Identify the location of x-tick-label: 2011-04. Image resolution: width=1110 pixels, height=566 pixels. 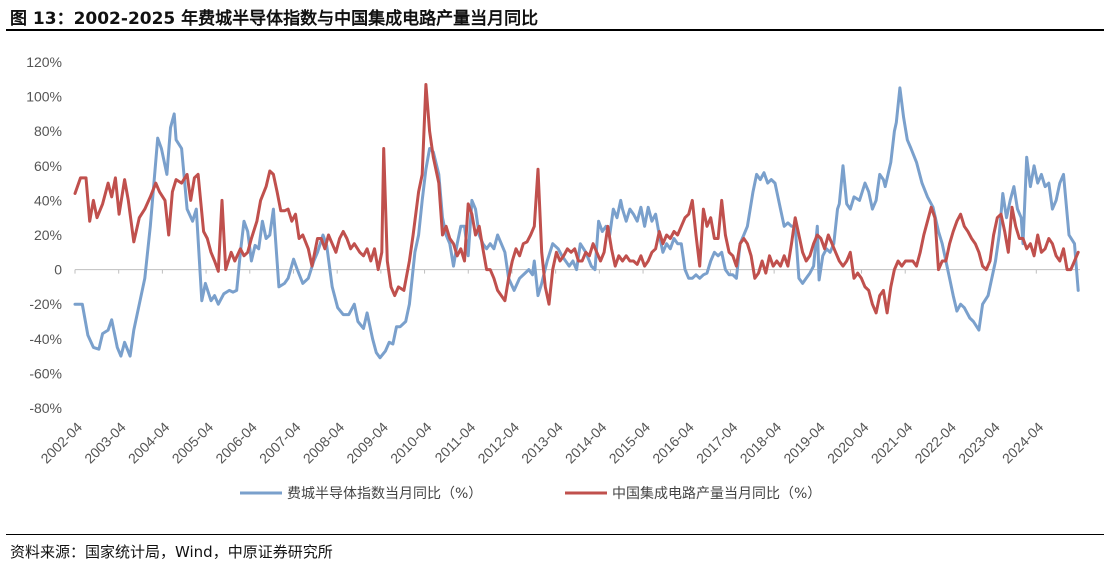
(454, 442).